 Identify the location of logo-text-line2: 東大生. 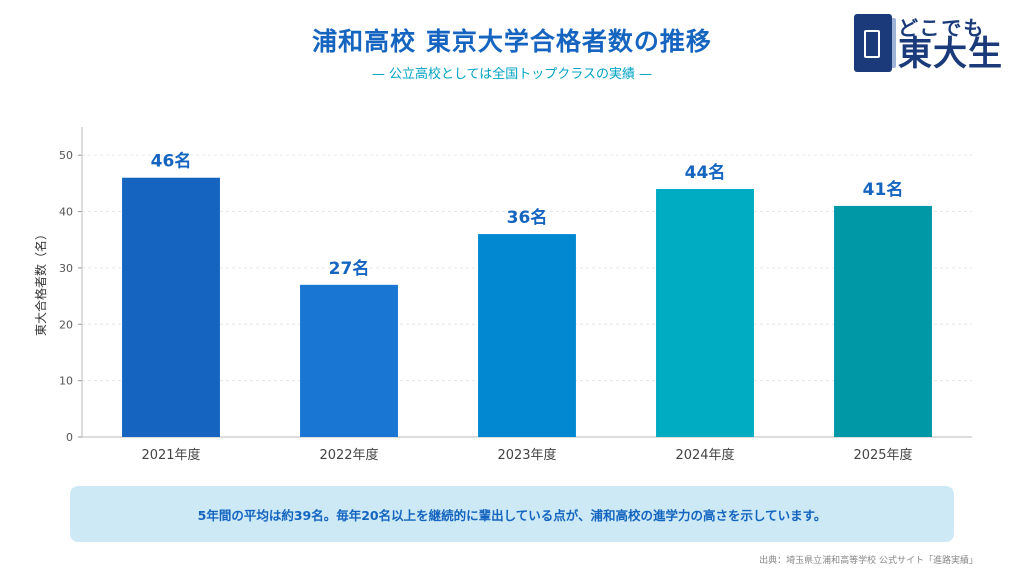
(950, 54).